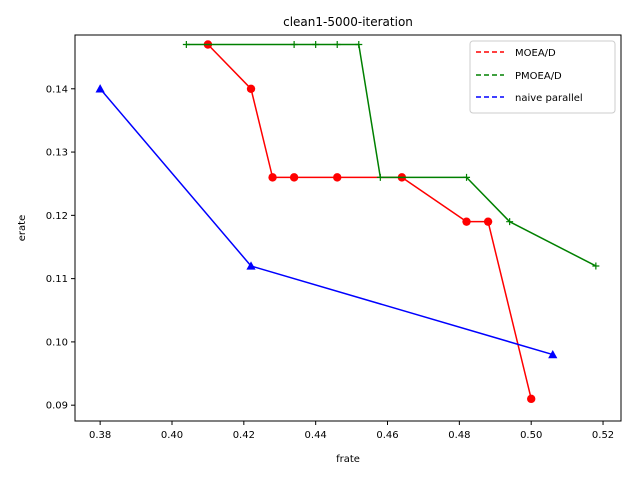 The image size is (640, 480). Describe the element at coordinates (348, 22) in the screenshot. I see `chart-title: clean1-5000-iteration` at that location.